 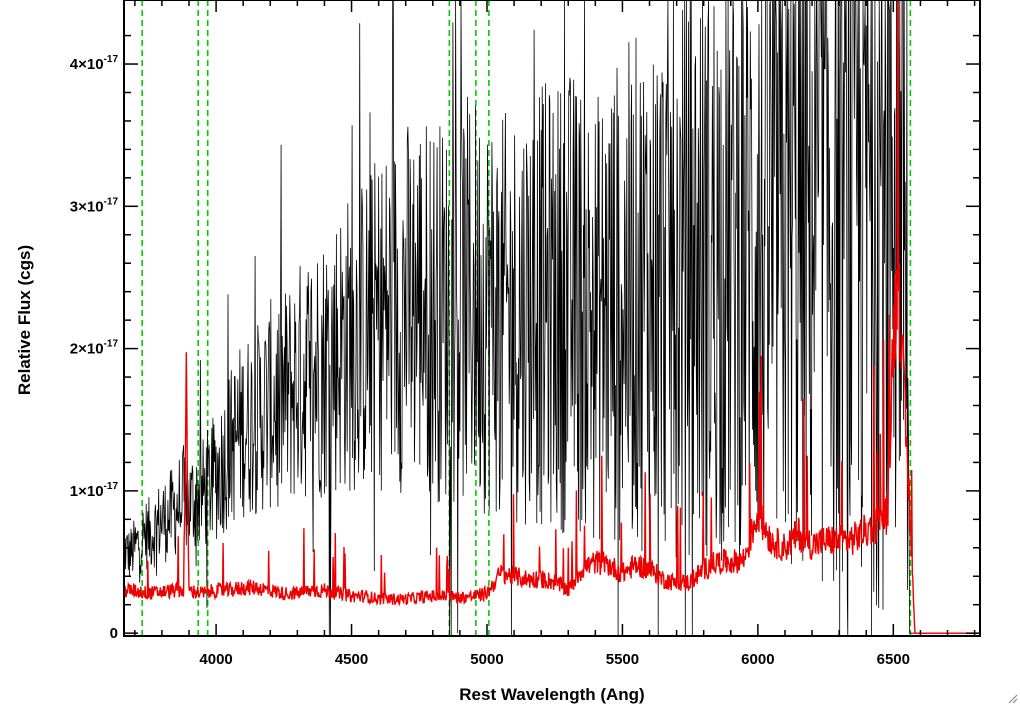 I want to click on y-tick-label: 1×10⁻¹⁷, so click(x=94, y=490).